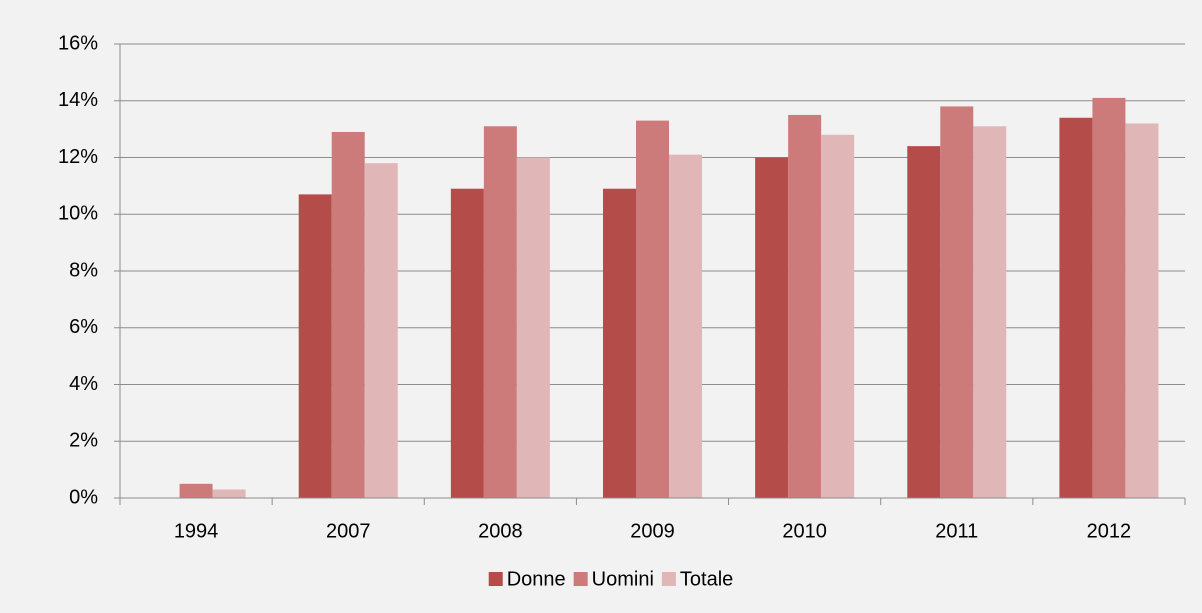  Describe the element at coordinates (652, 531) in the screenshot. I see `x-tick-label: 2009` at that location.